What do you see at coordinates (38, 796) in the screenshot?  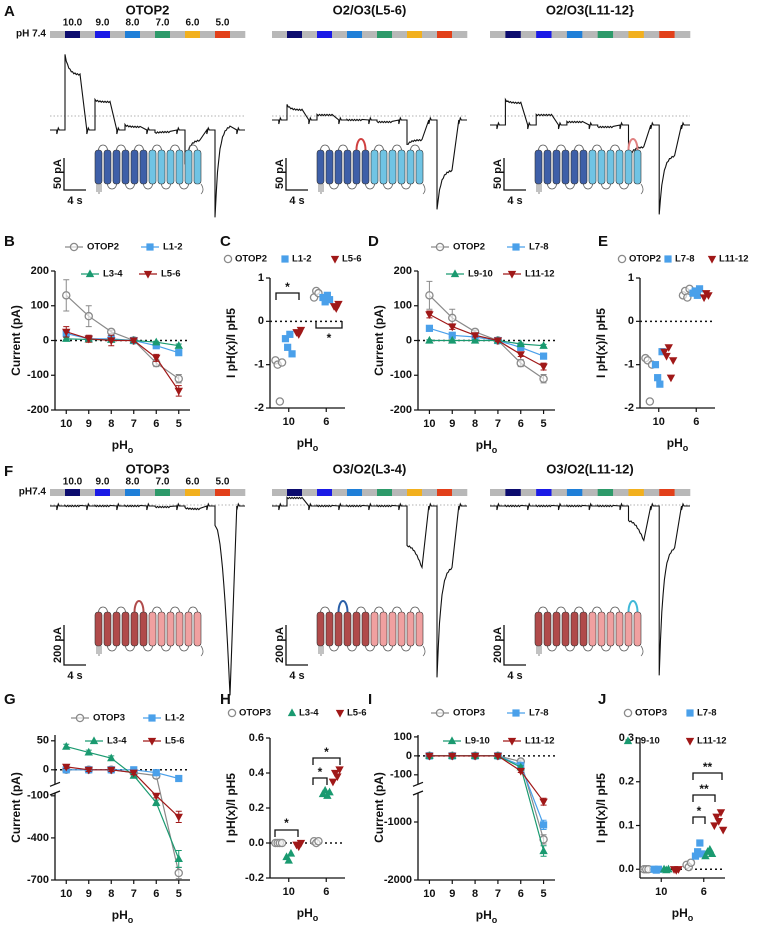 I see `y-tick-label: -100` at bounding box center [38, 796].